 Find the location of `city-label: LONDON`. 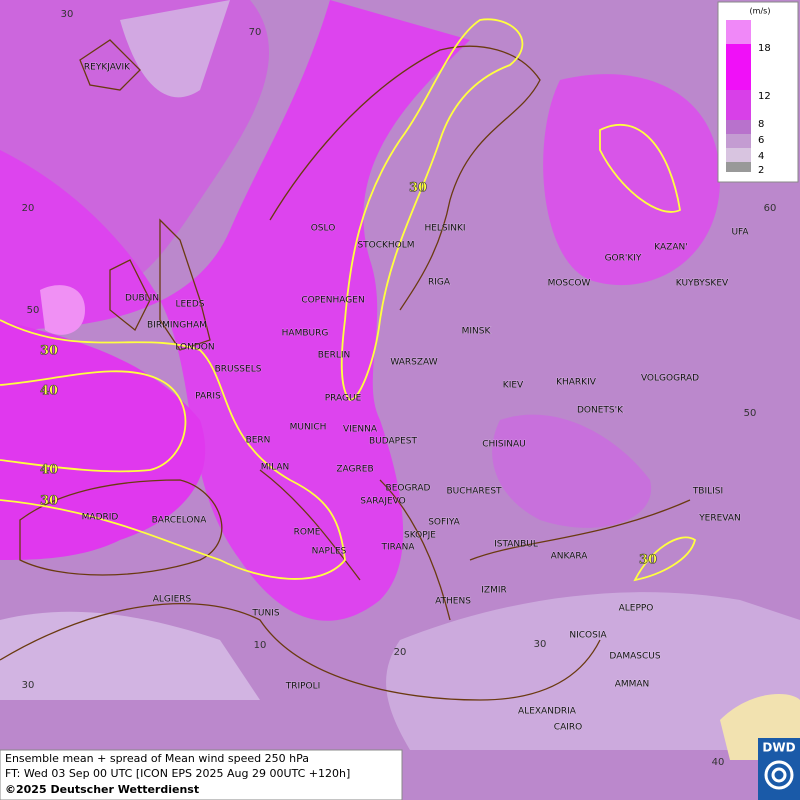

city-label: LONDON is located at coordinates (194, 348).